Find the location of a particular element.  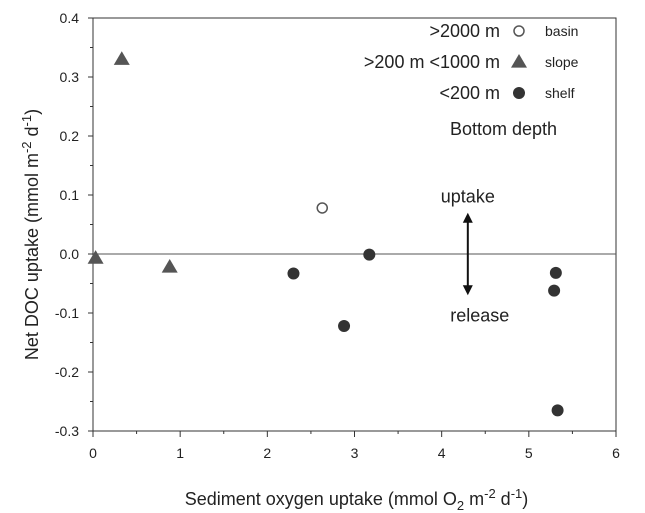

x-tick-label: 0 is located at coordinates (93, 453).